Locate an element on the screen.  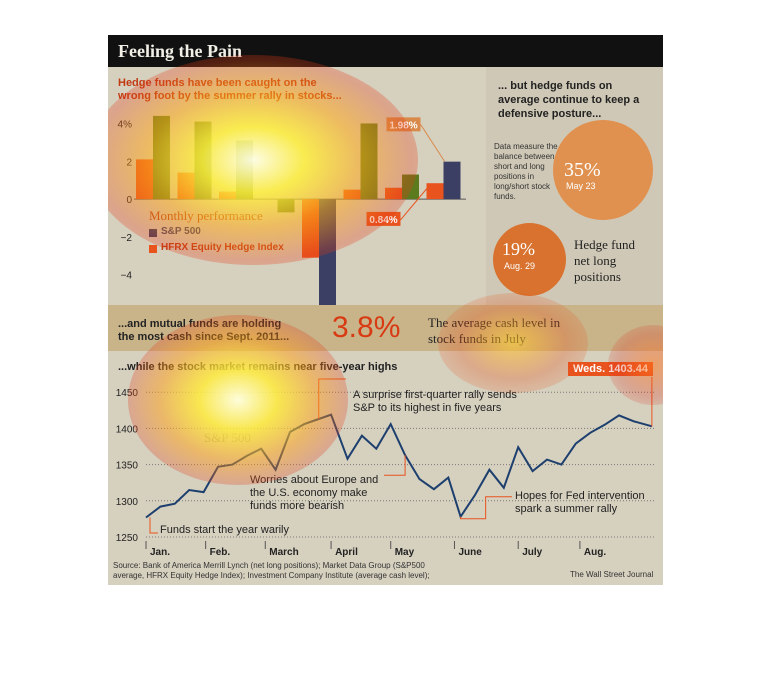
positions-caption: Hedge fund net long positions is located at coordinates (605, 260).